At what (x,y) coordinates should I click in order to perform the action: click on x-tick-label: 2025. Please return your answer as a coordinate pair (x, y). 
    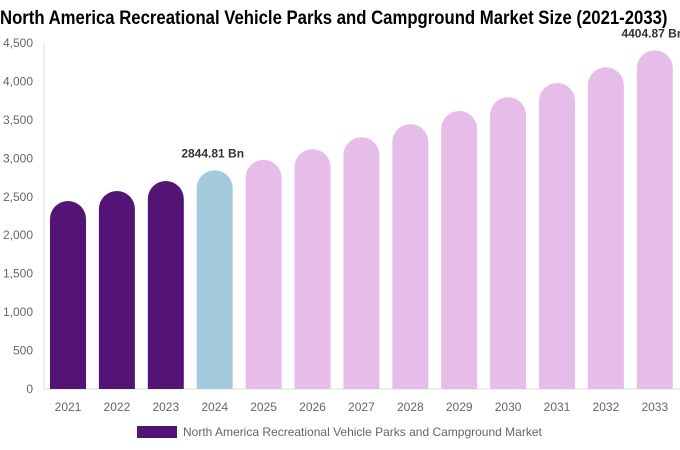
    Looking at the image, I should click on (263, 407).